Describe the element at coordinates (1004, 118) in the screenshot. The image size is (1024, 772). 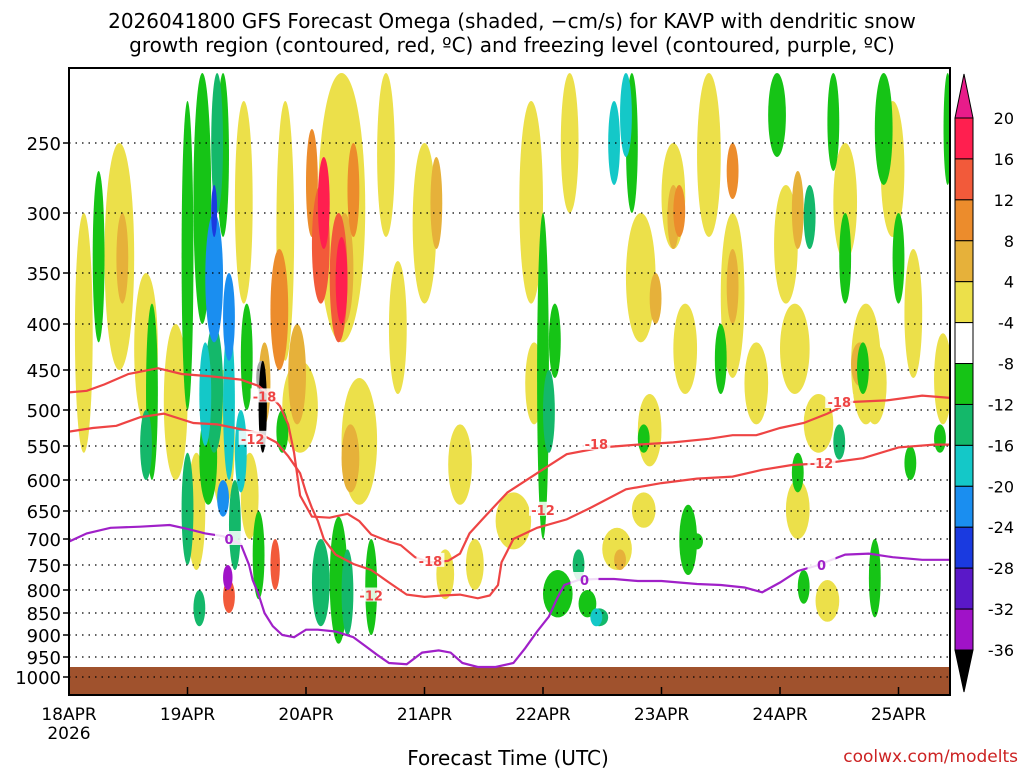
I see `colorbar-label: 20` at that location.